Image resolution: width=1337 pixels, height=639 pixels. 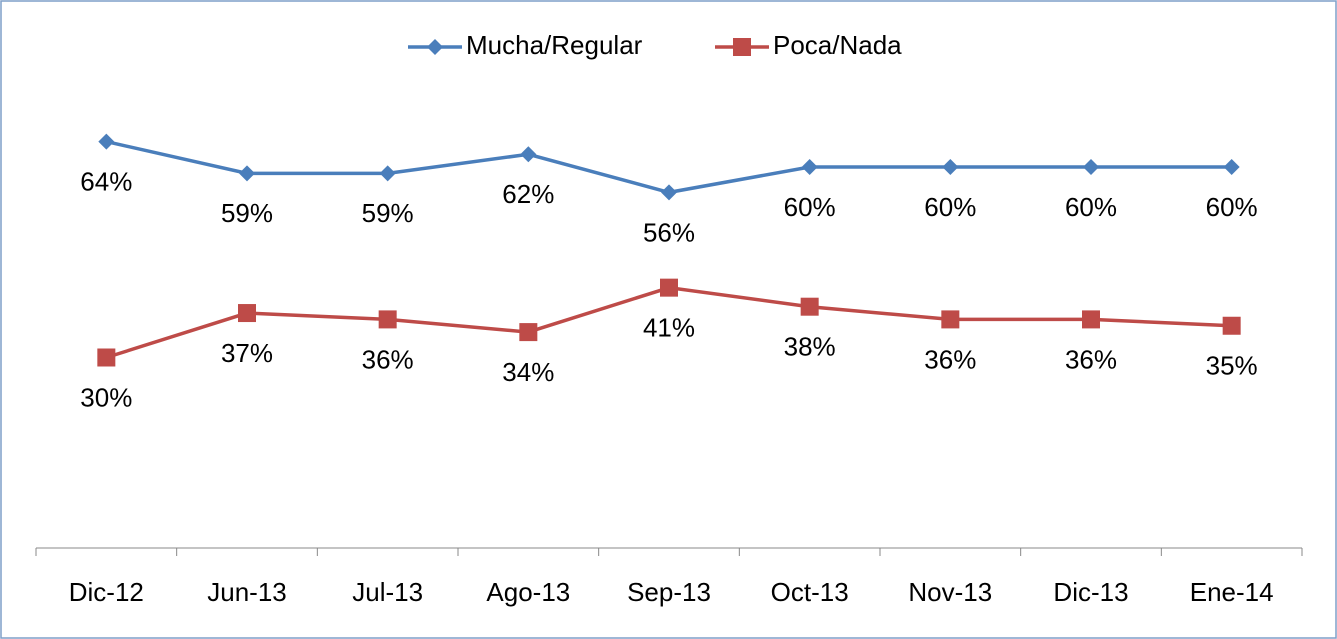 I want to click on x-tick-label: Ago-13, so click(x=528, y=592).